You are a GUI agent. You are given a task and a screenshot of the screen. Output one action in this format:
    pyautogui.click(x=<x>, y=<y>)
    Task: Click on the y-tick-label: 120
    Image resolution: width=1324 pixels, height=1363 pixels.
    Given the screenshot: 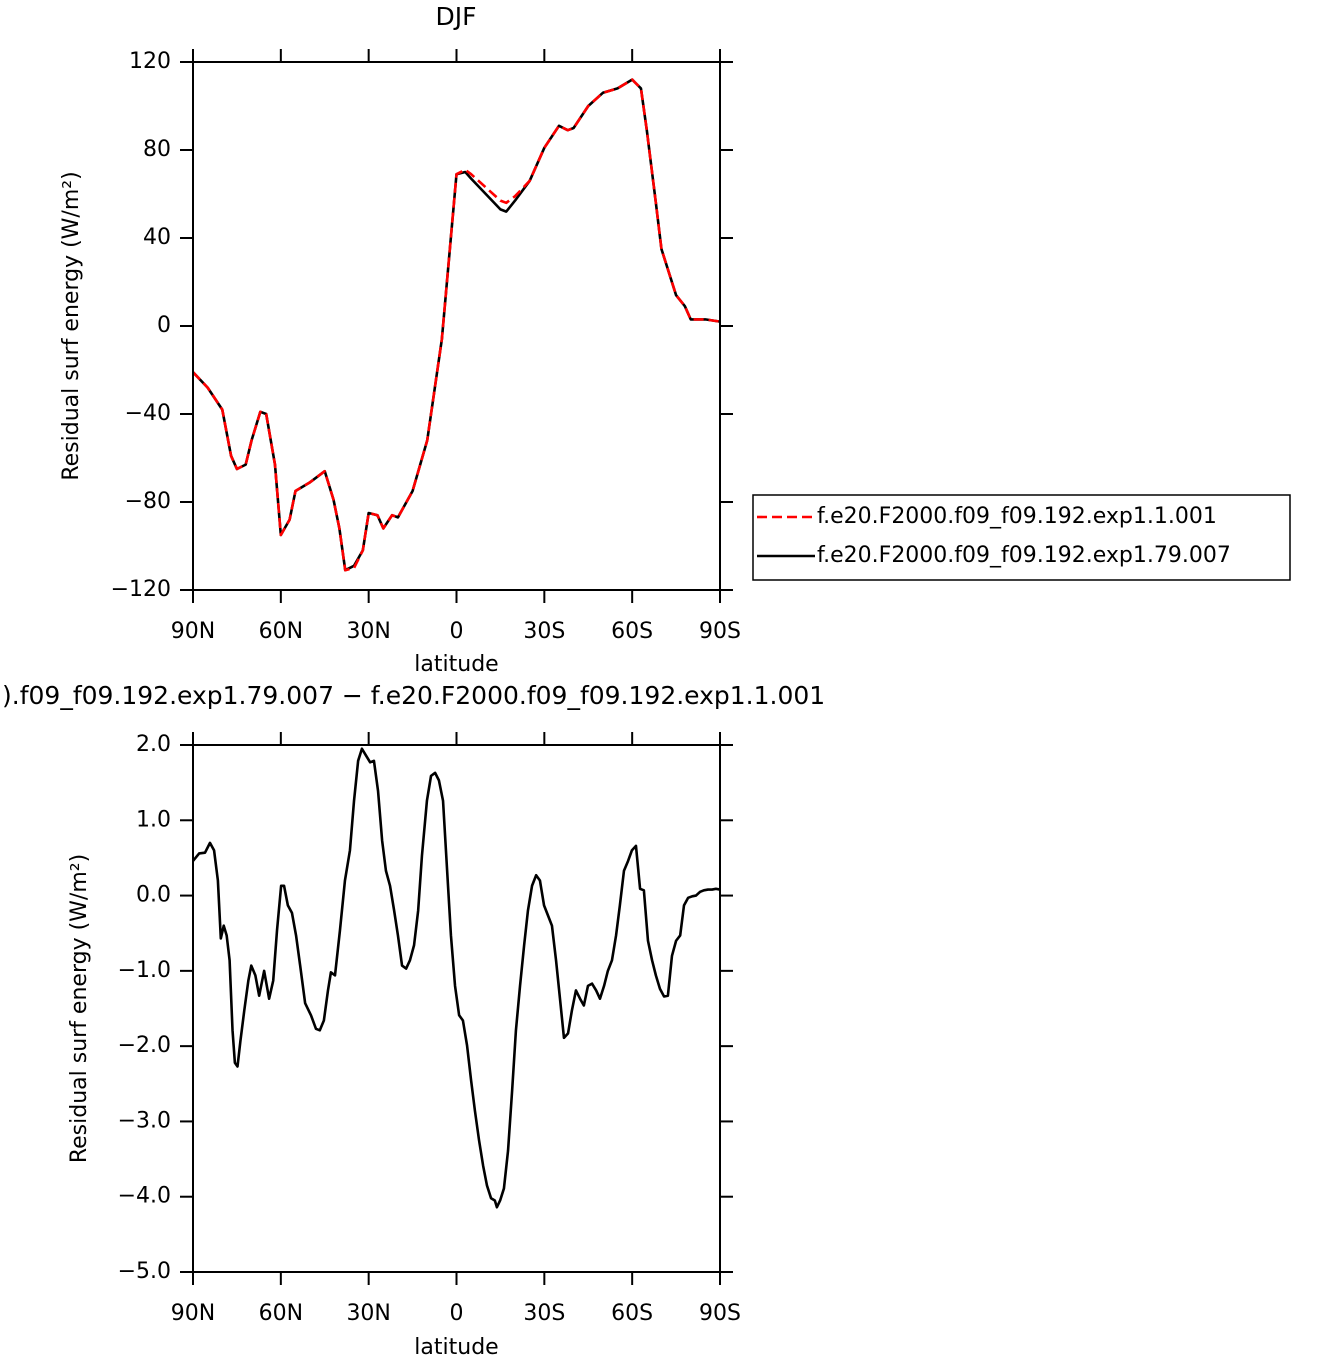 What is the action you would take?
    pyautogui.click(x=150, y=61)
    